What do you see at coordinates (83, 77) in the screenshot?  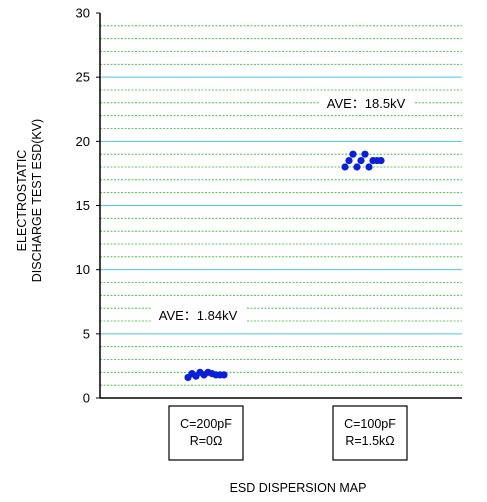 I see `y-tick-label: 25` at bounding box center [83, 77].